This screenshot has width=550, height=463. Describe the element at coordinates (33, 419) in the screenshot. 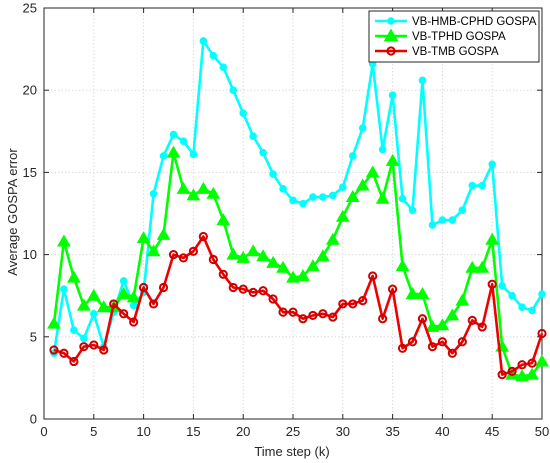

I see `y-tick-label: 0` at that location.